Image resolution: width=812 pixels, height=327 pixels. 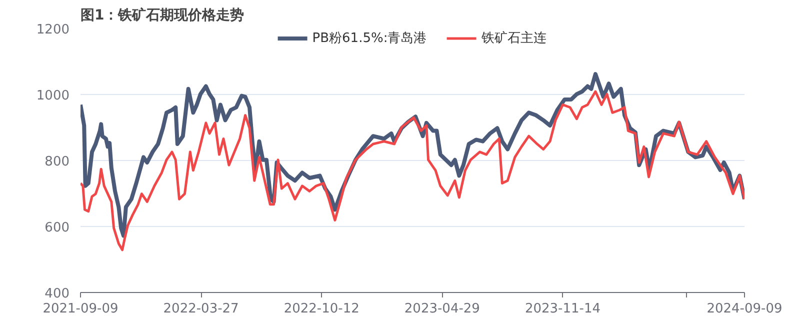 What do you see at coordinates (80, 309) in the screenshot?
I see `x-tick-label: 2021-09-09` at bounding box center [80, 309].